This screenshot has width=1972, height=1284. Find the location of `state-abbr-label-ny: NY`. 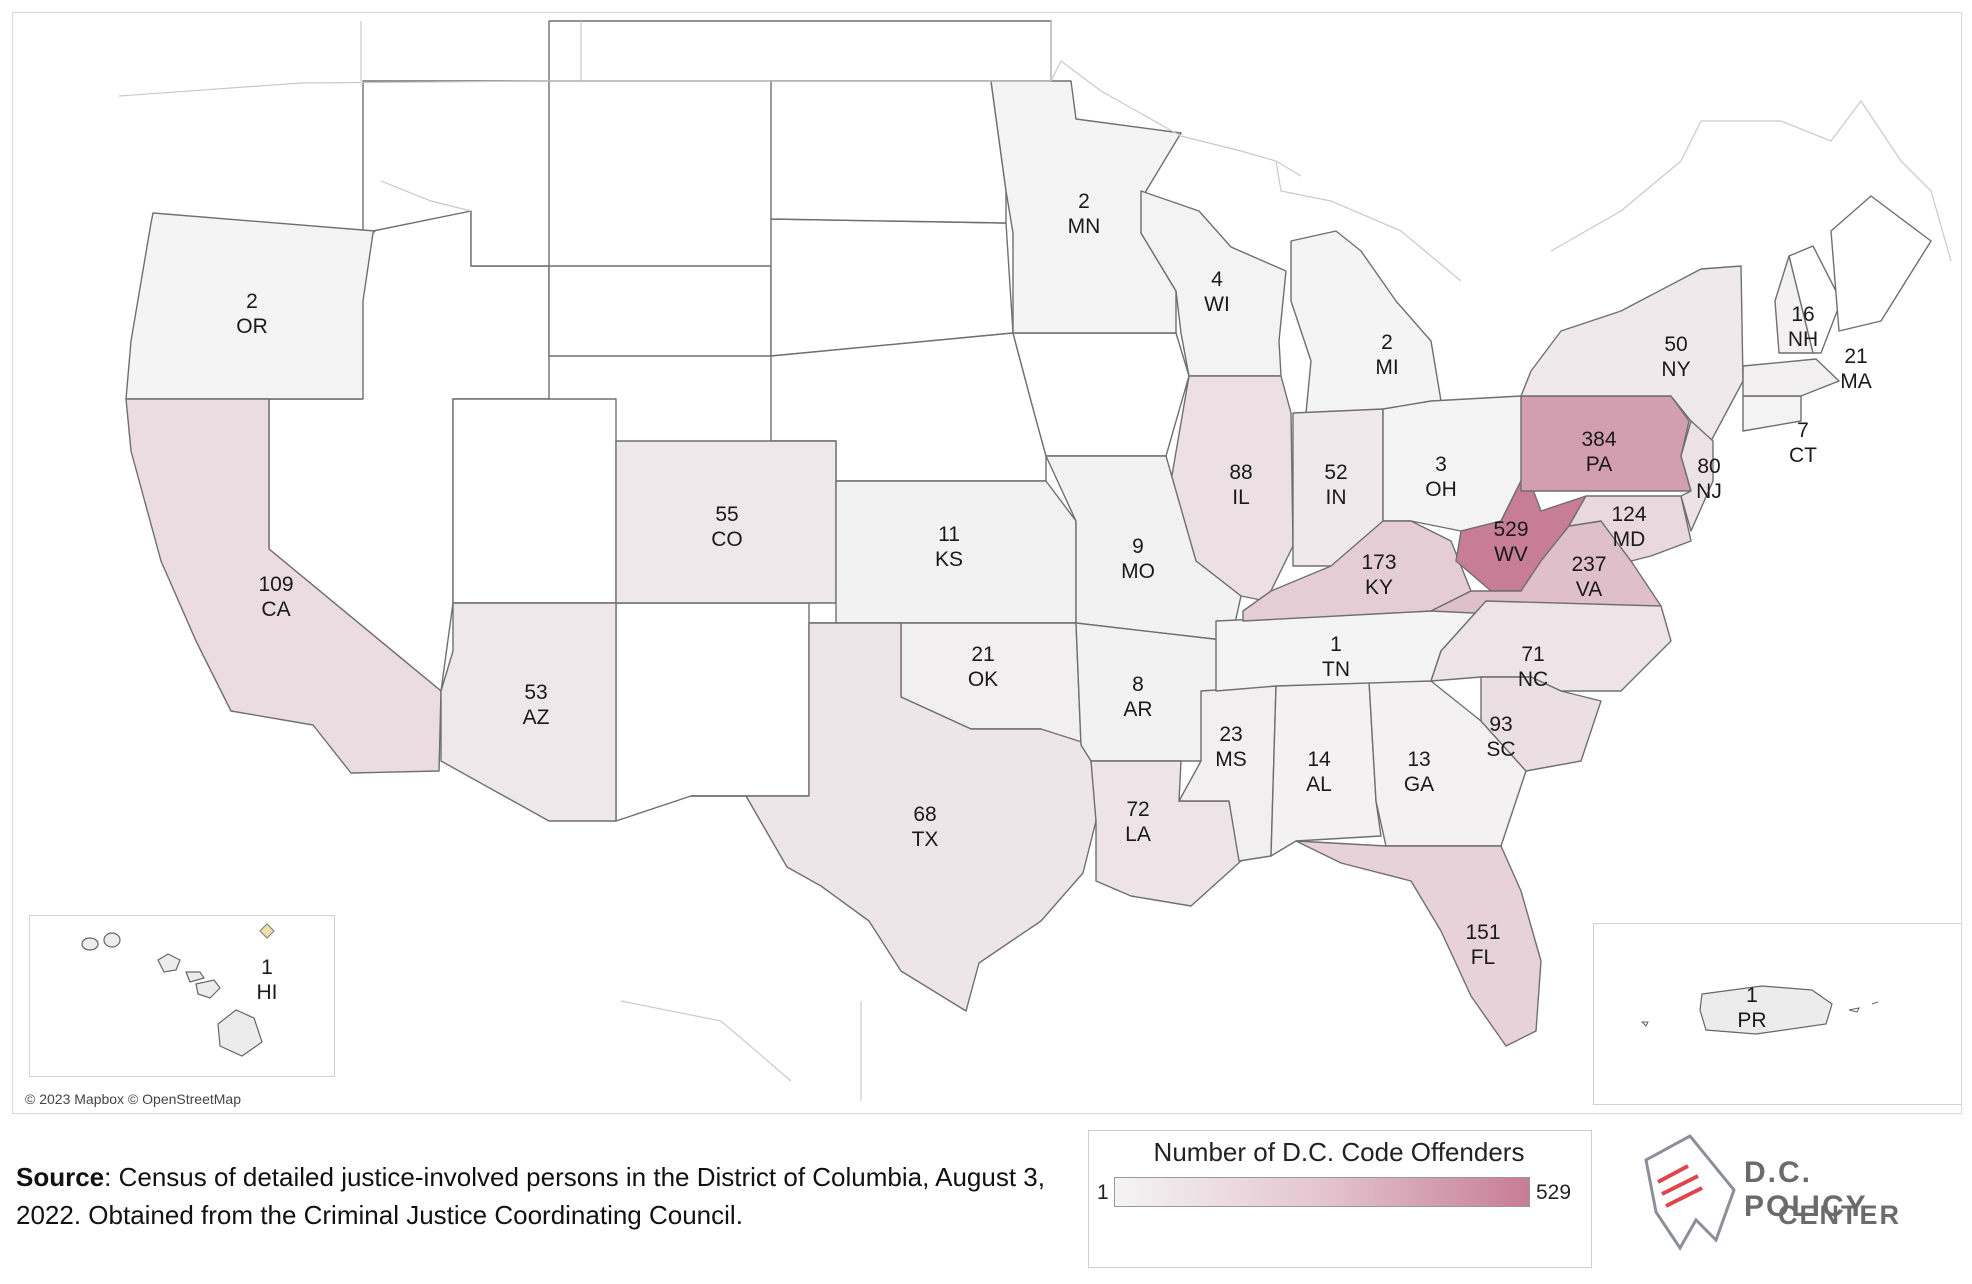

state-abbr-label-ny: NY is located at coordinates (1675, 369).